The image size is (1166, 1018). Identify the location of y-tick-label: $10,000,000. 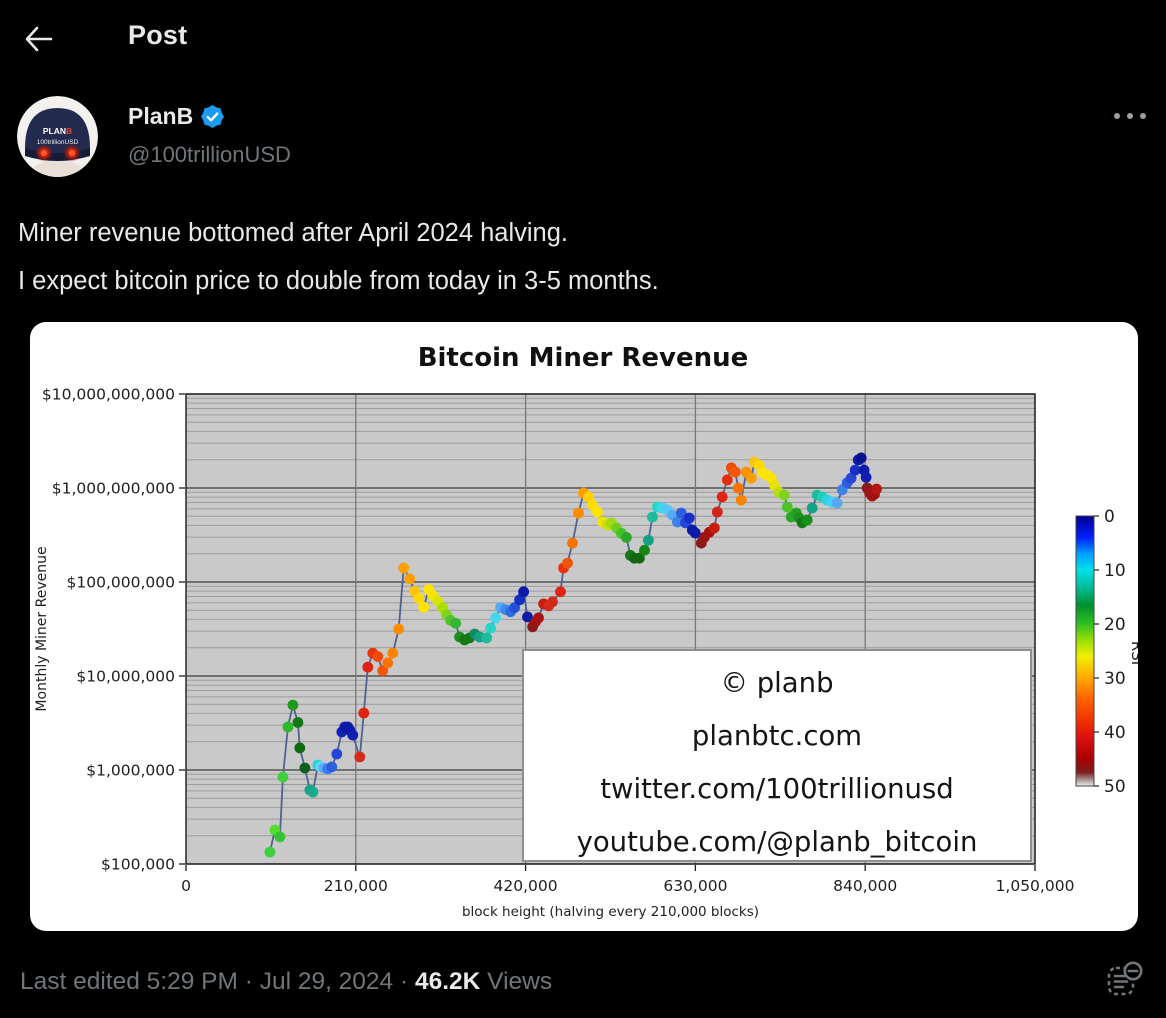
(125, 677).